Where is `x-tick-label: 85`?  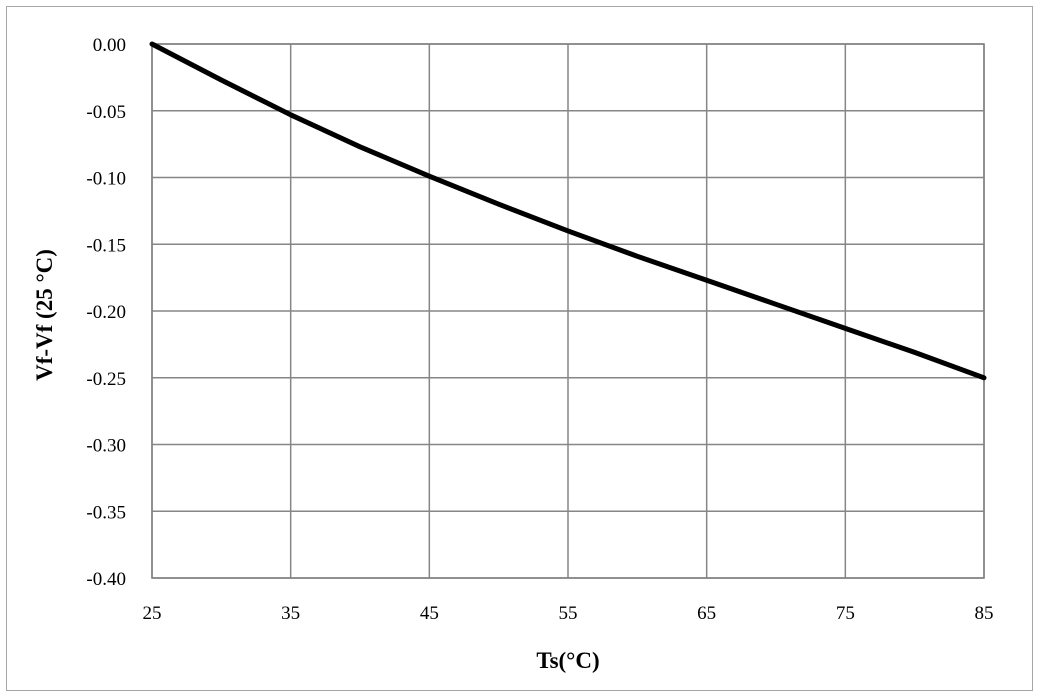
x-tick-label: 85 is located at coordinates (984, 613).